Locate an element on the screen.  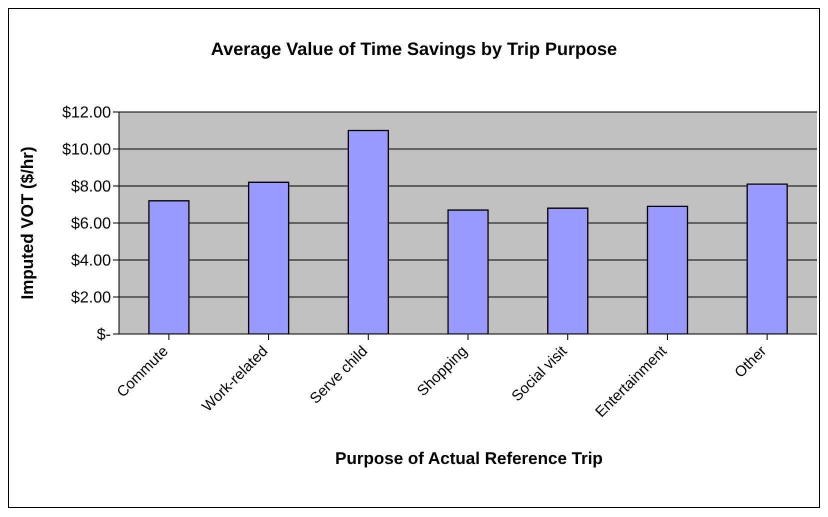
chart-title: Average Value of Time Savings by Trip Purpose is located at coordinates (414, 49).